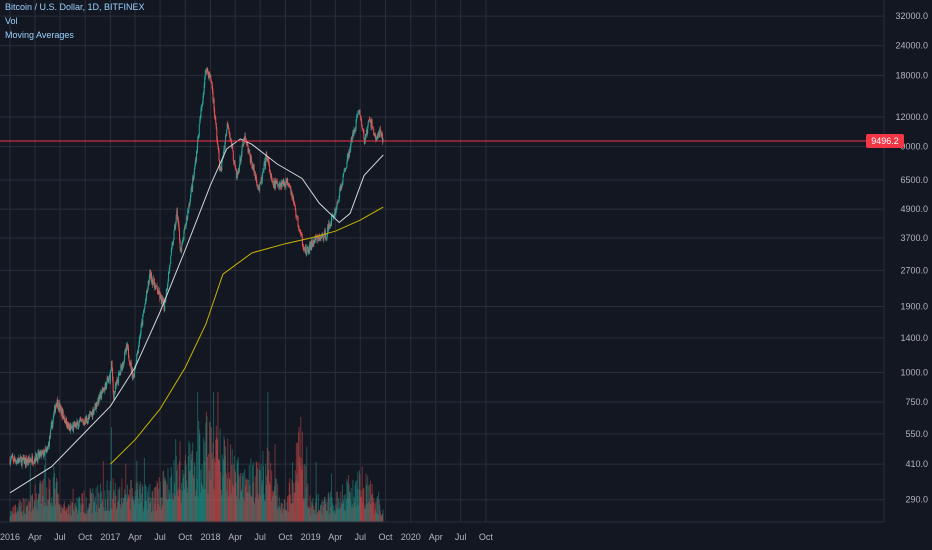 This screenshot has height=550, width=932. I want to click on moving-averages-indicator-label: Moving Averages, so click(39, 35).